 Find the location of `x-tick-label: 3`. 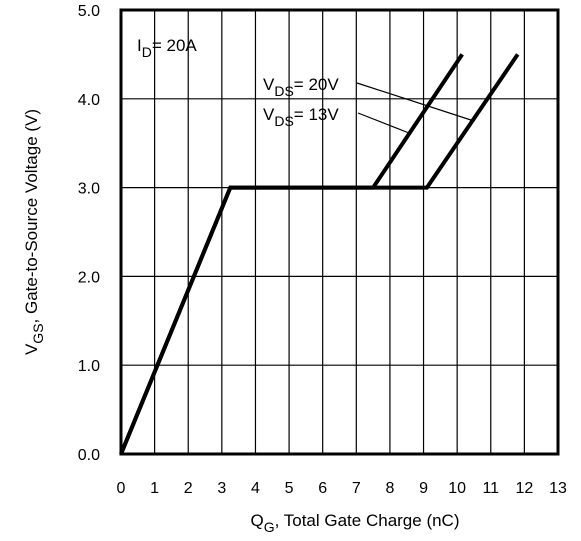

x-tick-label: 3 is located at coordinates (221, 488).